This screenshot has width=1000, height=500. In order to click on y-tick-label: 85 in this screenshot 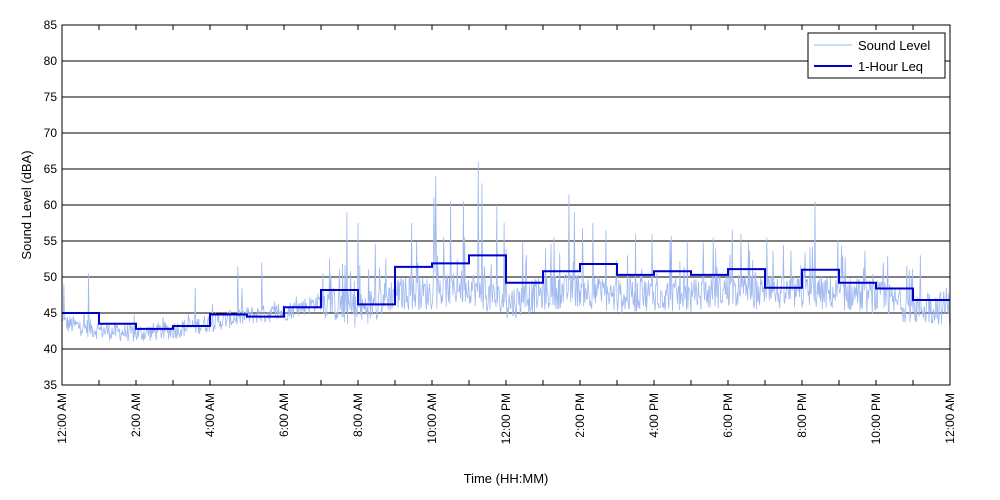, I will do `click(51, 25)`.